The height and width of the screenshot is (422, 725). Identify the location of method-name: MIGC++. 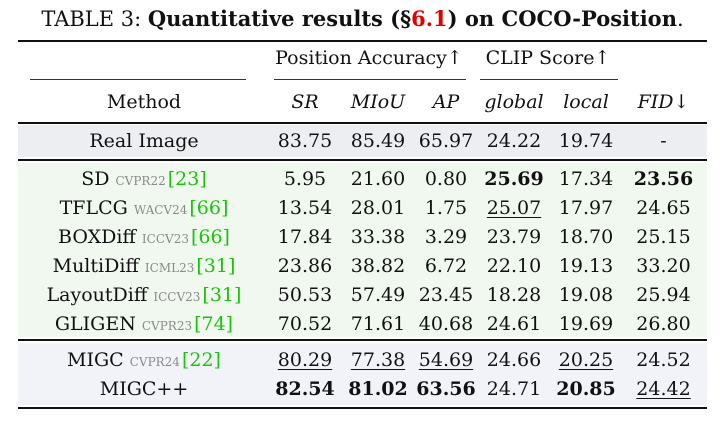
(144, 389).